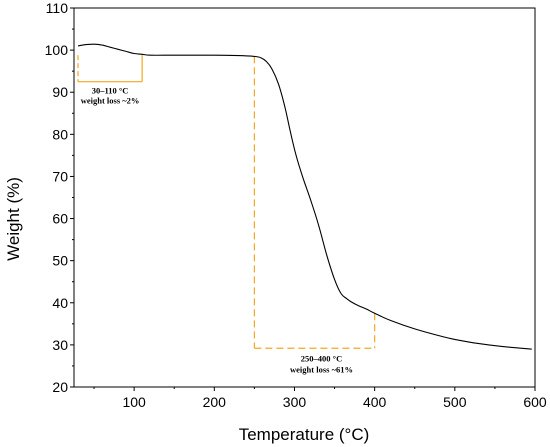  Describe the element at coordinates (455, 402) in the screenshot. I see `x-tick-label: 500` at that location.